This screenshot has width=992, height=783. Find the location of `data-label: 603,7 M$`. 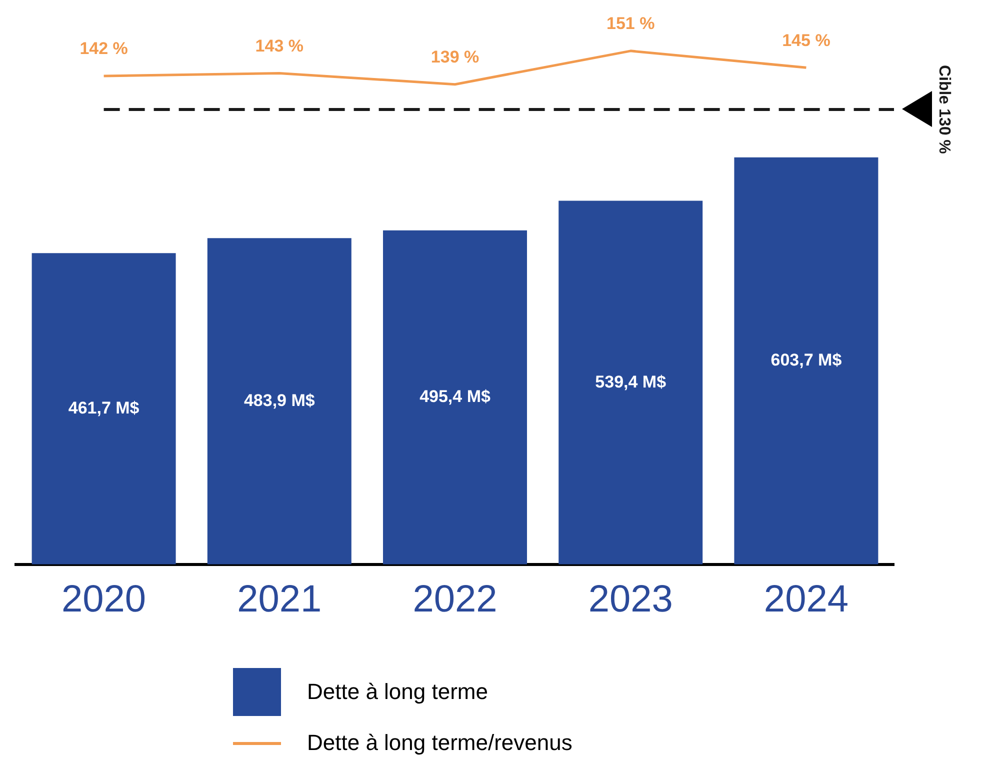

data-label: 603,7 M$ is located at coordinates (806, 360).